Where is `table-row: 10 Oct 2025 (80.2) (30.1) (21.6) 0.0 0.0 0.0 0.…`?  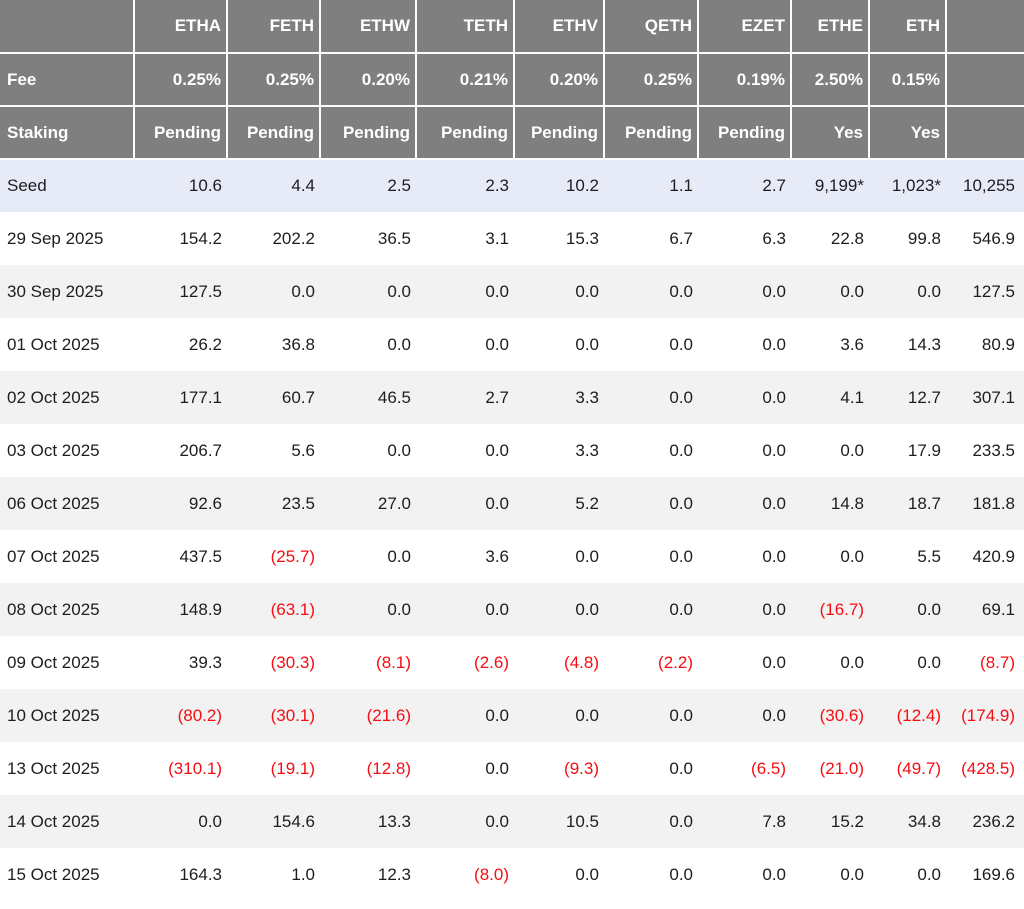
table-row: 10 Oct 2025 (80.2) (30.1) (21.6) 0.0 0.0 0.0 0.… is located at coordinates (512, 715).